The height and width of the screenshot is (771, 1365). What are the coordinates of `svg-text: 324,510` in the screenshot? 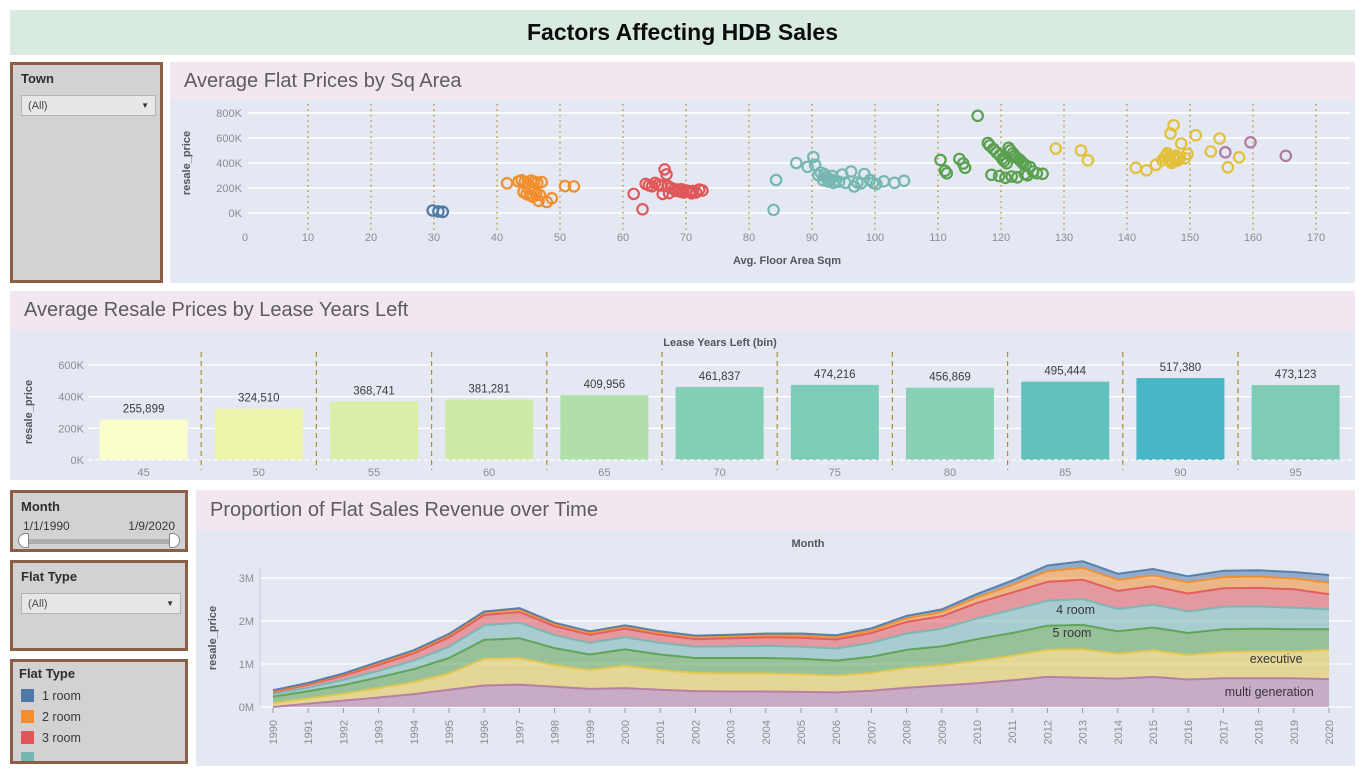 It's located at (259, 399).